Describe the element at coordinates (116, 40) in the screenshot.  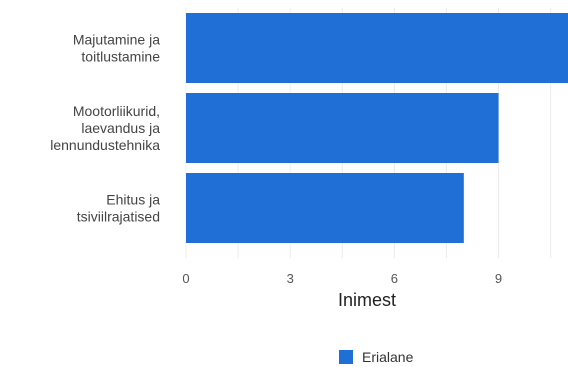
I see `category-label-line: Majutamine ja` at that location.